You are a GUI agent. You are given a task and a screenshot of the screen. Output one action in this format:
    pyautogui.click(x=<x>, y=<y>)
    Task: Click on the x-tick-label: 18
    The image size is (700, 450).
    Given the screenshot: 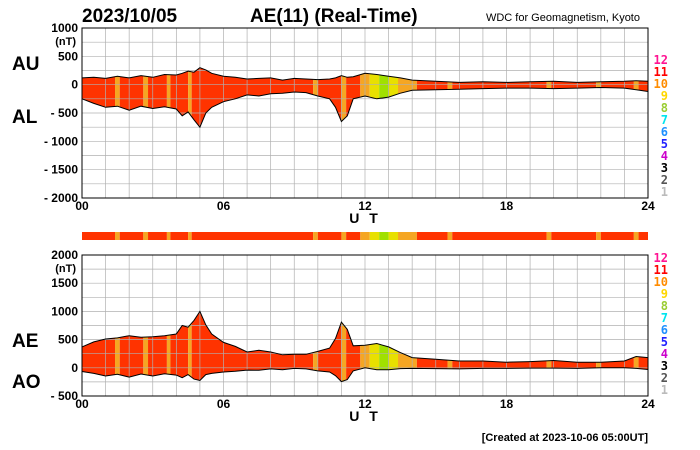 What is the action you would take?
    pyautogui.click(x=507, y=206)
    